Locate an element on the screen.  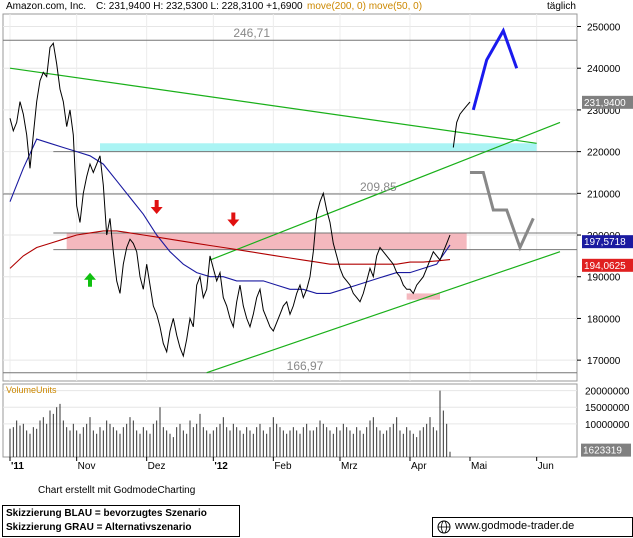
y-tick-label: 180000 is located at coordinates (604, 319).